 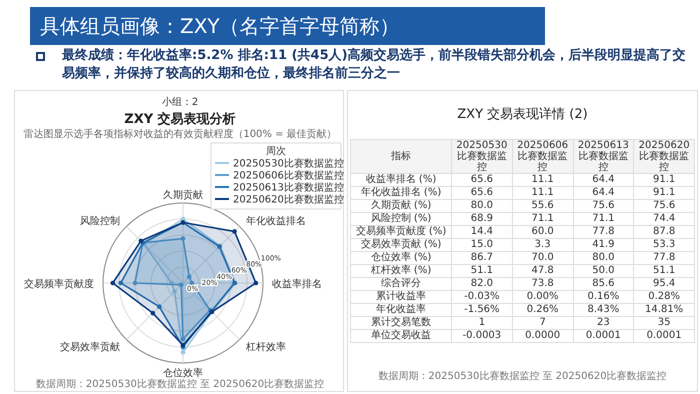 What do you see at coordinates (542, 310) in the screenshot?
I see `data-label: 0.26%` at bounding box center [542, 310].